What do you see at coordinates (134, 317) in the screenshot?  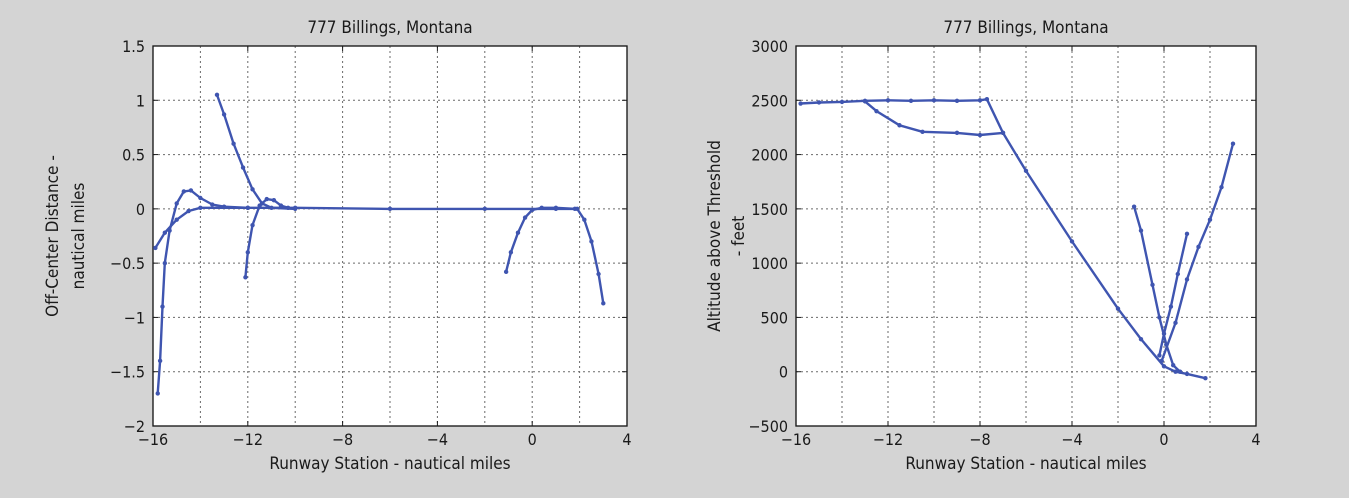 I see `y-tick-label: −1` at bounding box center [134, 317].